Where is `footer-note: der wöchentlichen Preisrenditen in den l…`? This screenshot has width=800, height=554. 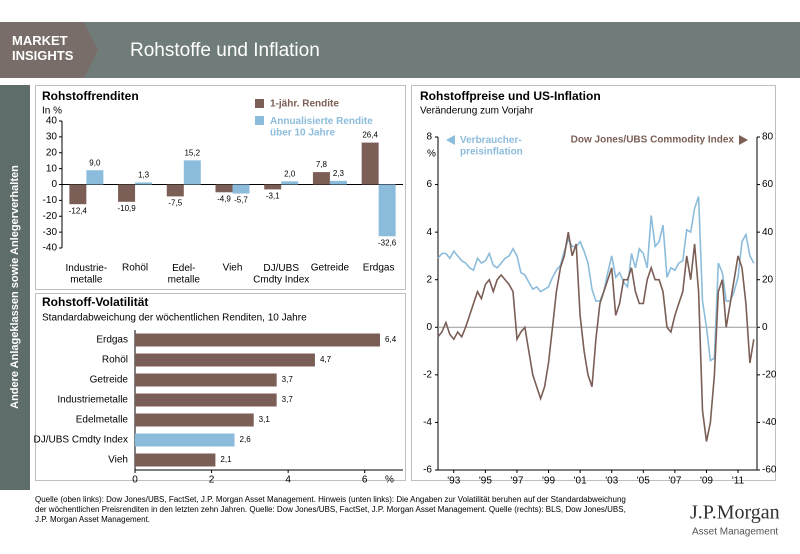
footer-note: der wöchentlichen Preisrenditen in den l… is located at coordinates (330, 509).